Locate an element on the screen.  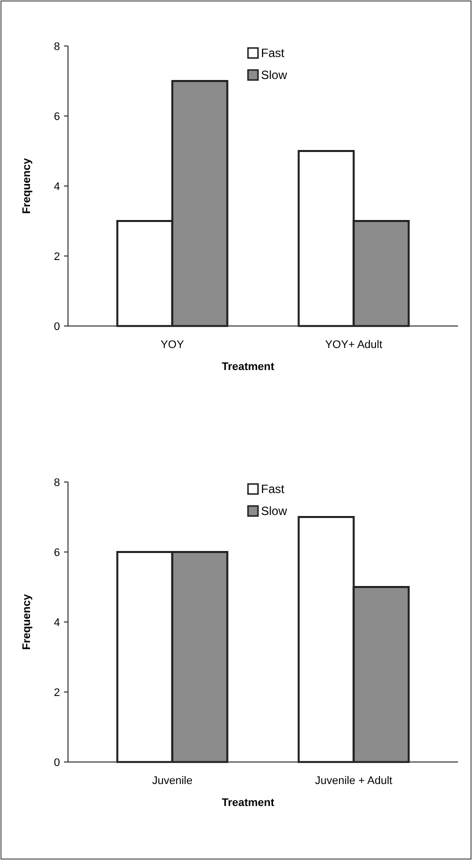
x-tick-label: YOY+ Adult is located at coordinates (353, 345).